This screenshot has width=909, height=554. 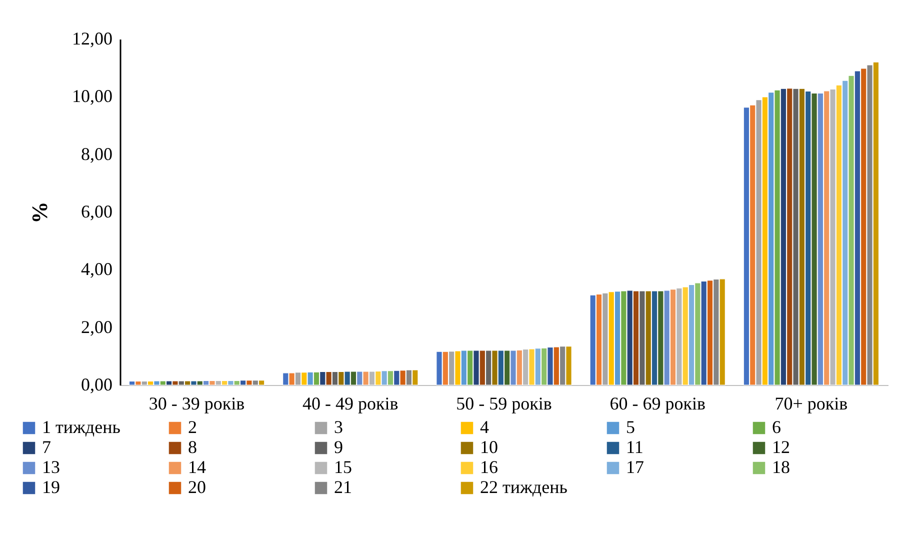 I want to click on x-tick-label: 40 - 49 років, so click(x=350, y=404).